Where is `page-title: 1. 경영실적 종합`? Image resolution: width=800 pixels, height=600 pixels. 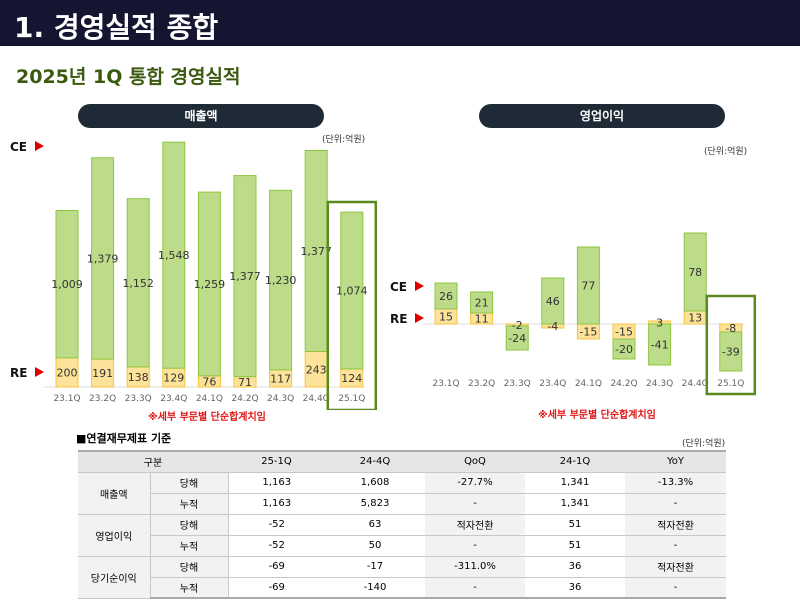 page-title: 1. 경영실적 종합 is located at coordinates (400, 23).